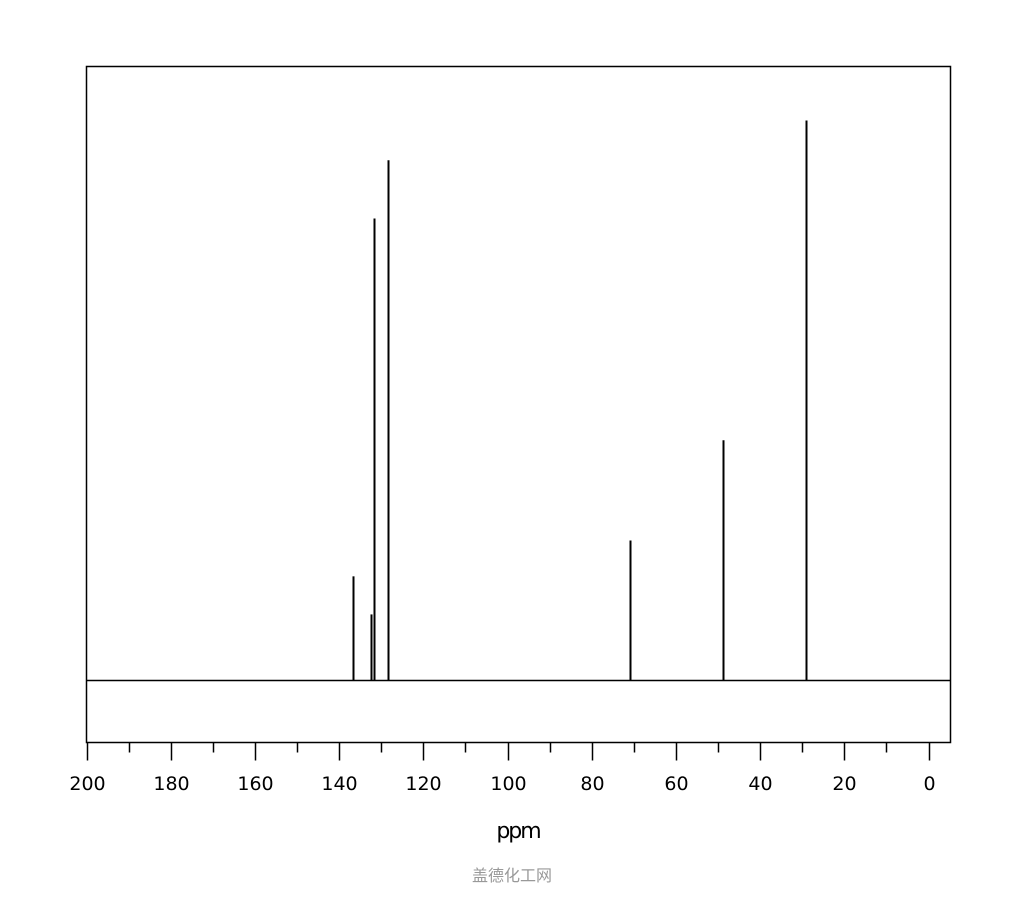 The height and width of the screenshot is (900, 1024). What do you see at coordinates (929, 784) in the screenshot?
I see `tick-label-0: 0` at bounding box center [929, 784].